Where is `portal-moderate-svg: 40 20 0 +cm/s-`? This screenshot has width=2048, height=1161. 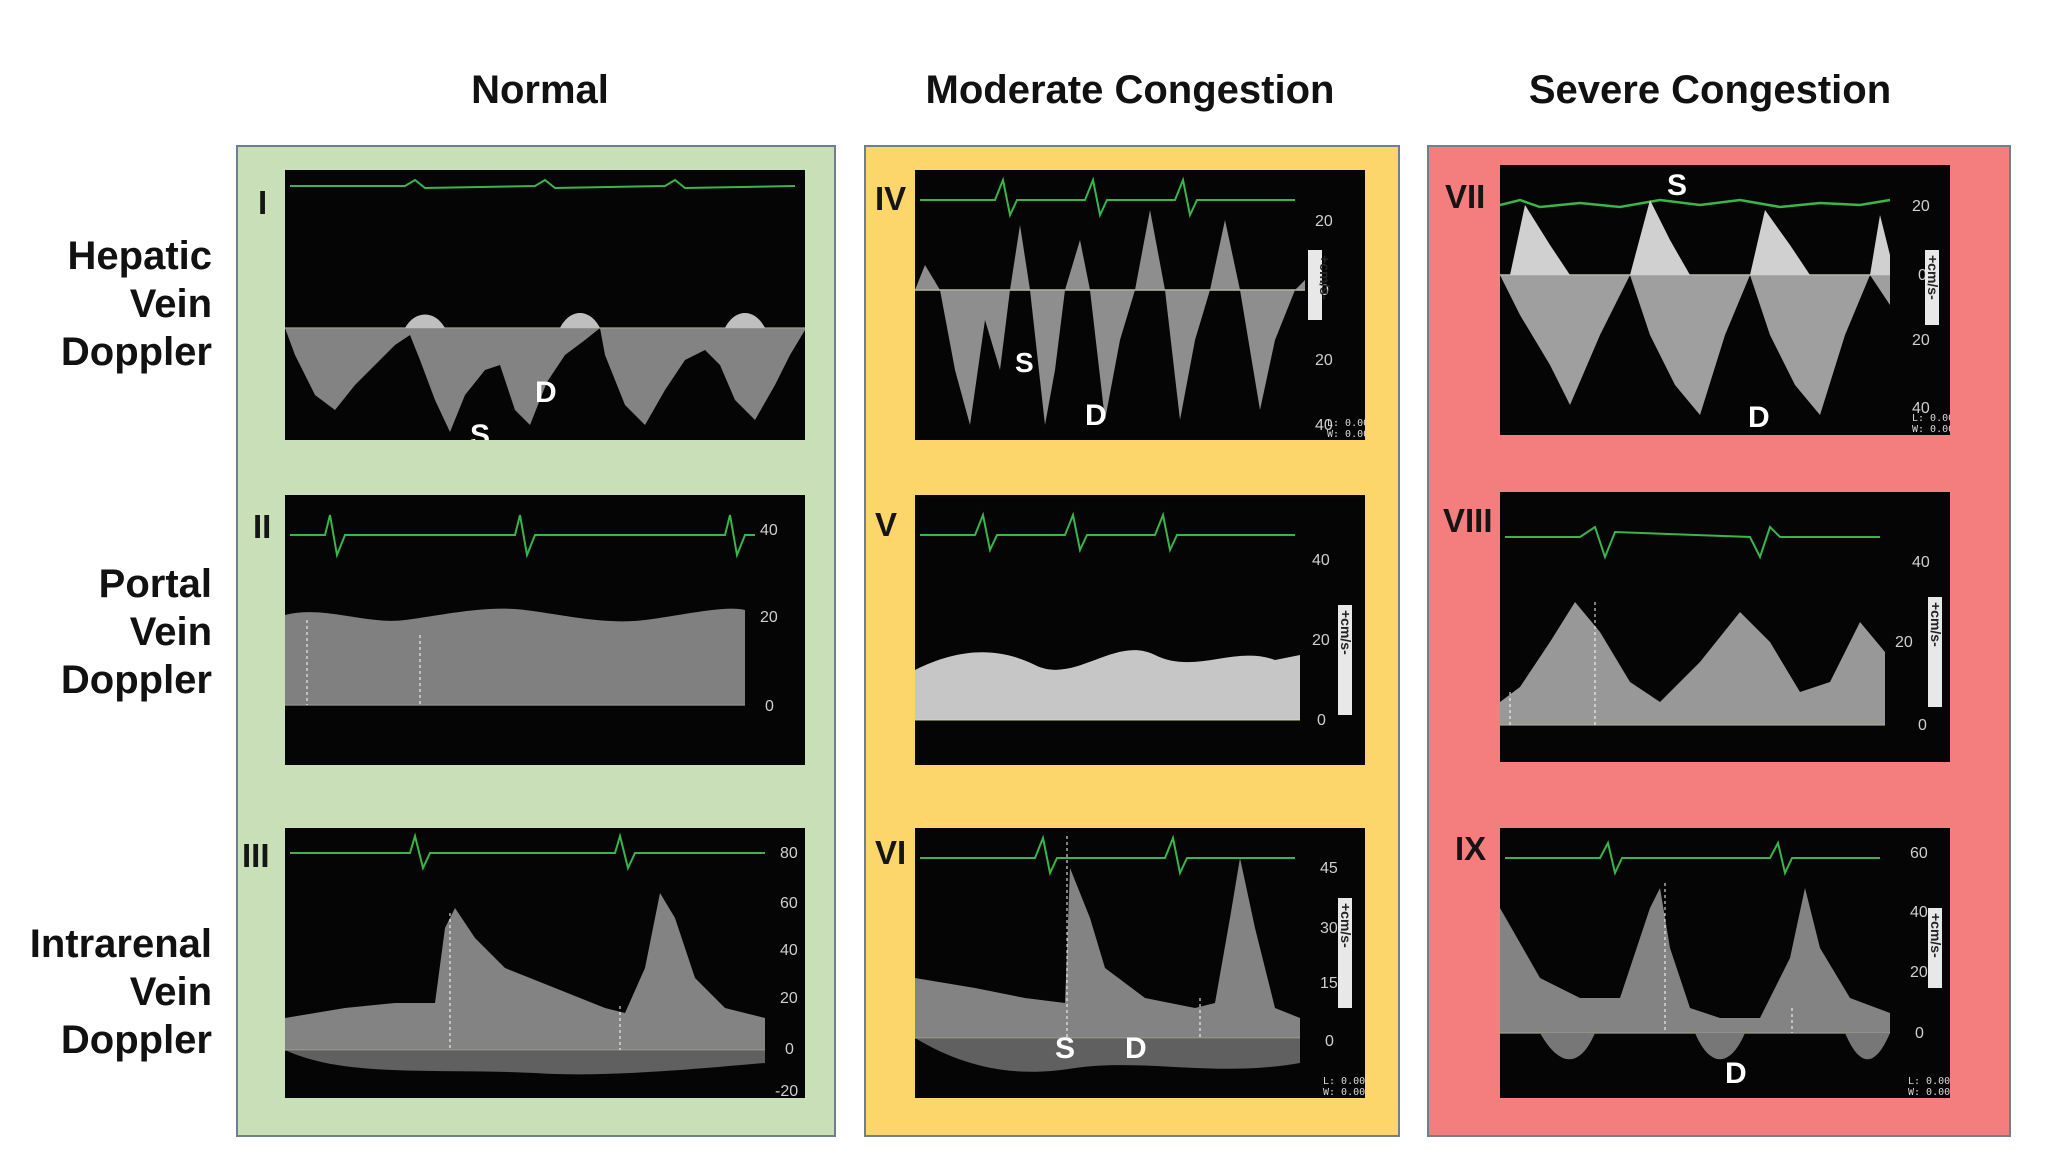
portal-moderate-svg: 40 20 0 +cm/s- is located at coordinates (1134, 620).